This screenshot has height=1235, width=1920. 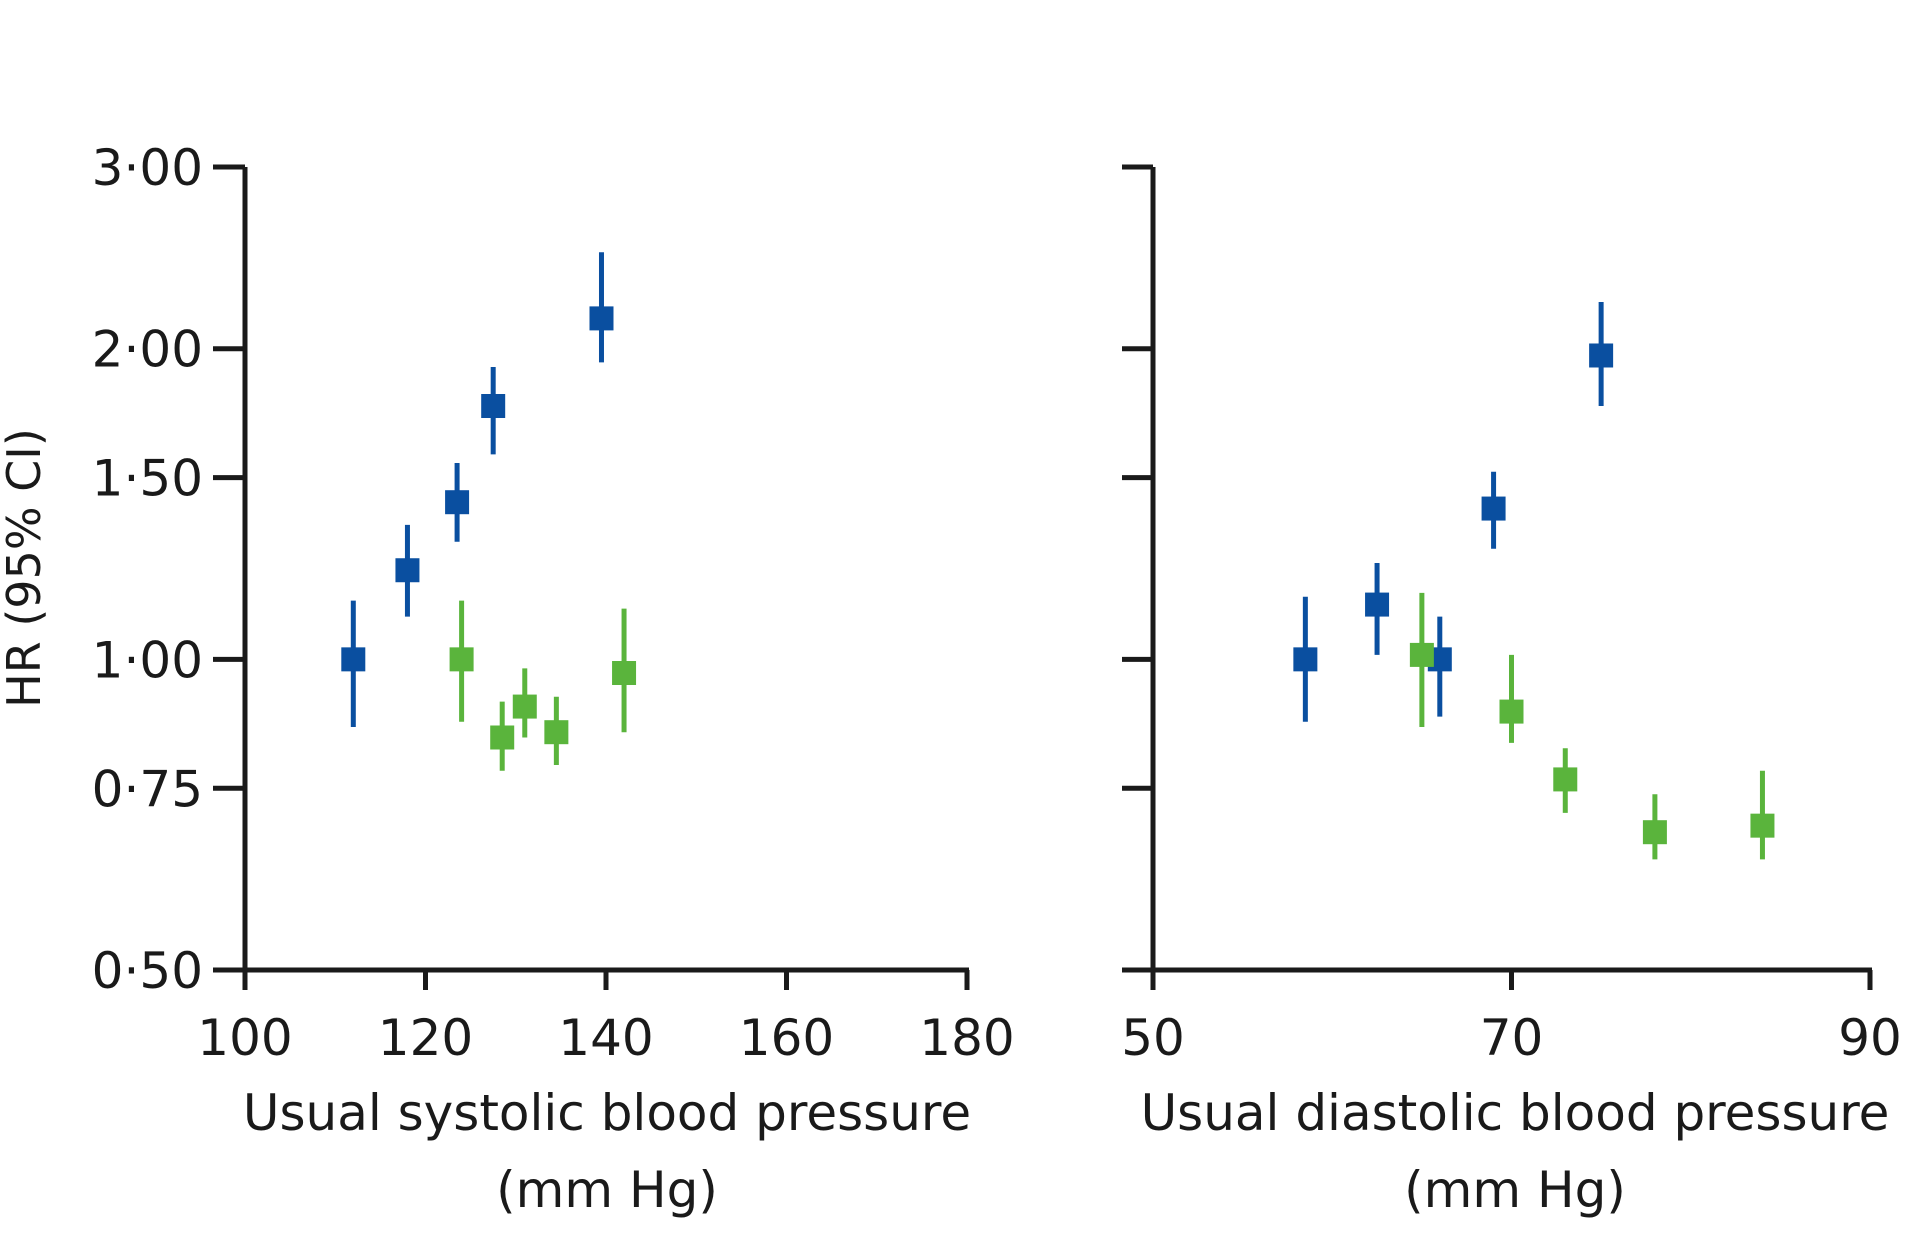 What do you see at coordinates (605, 1038) in the screenshot?
I see `x-tick-label: 140` at bounding box center [605, 1038].